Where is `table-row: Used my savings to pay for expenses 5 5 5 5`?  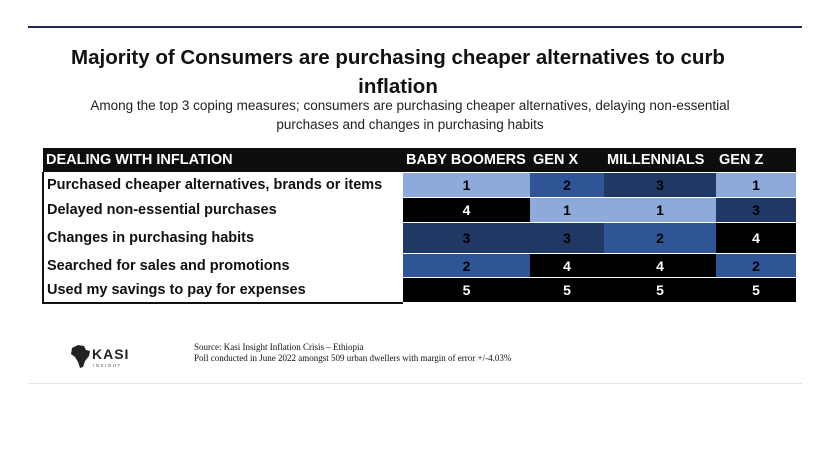 table-row: Used my savings to pay for expenses 5 5 5 5 is located at coordinates (419, 290).